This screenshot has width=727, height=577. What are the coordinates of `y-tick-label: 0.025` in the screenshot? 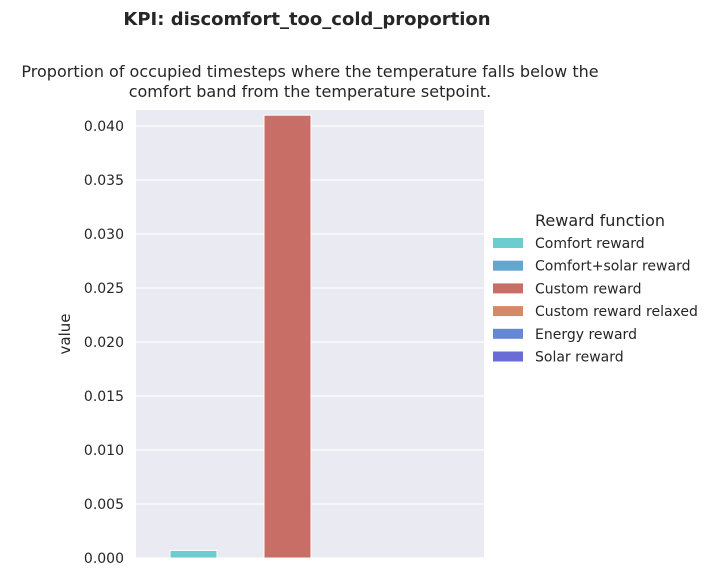 It's located at (104, 289).